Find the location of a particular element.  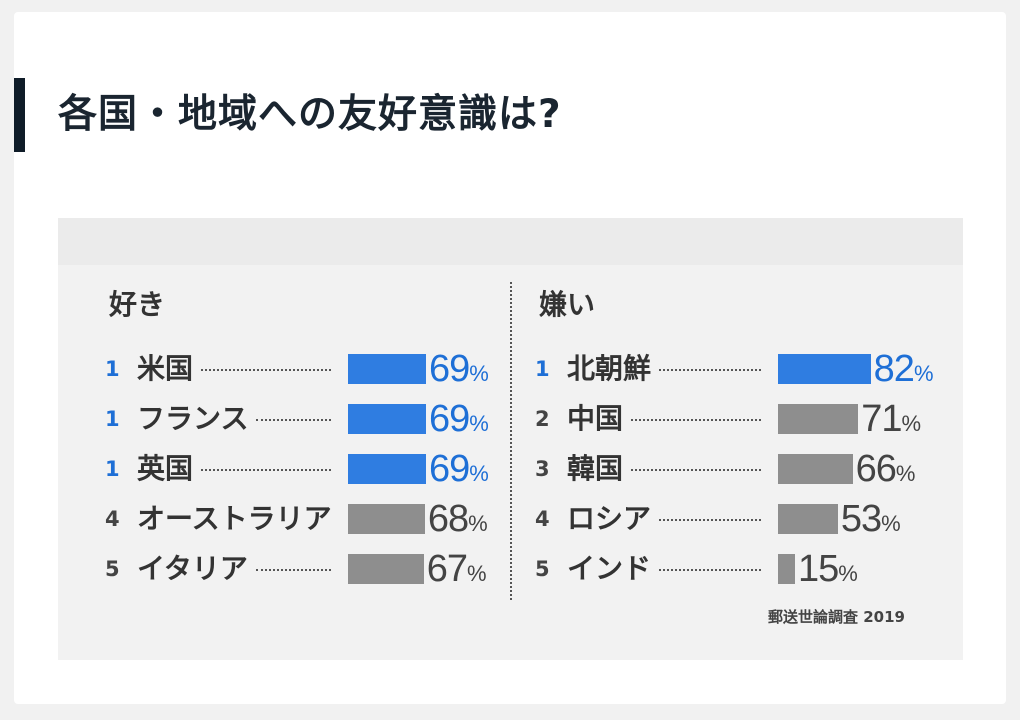

category-label: オーストラリア is located at coordinates (234, 518).